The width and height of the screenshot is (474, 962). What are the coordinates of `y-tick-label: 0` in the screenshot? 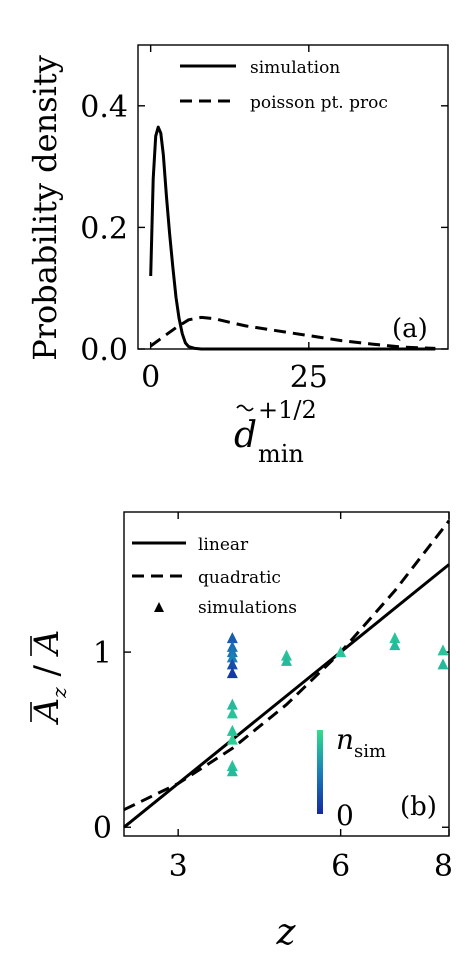 It's located at (102, 828).